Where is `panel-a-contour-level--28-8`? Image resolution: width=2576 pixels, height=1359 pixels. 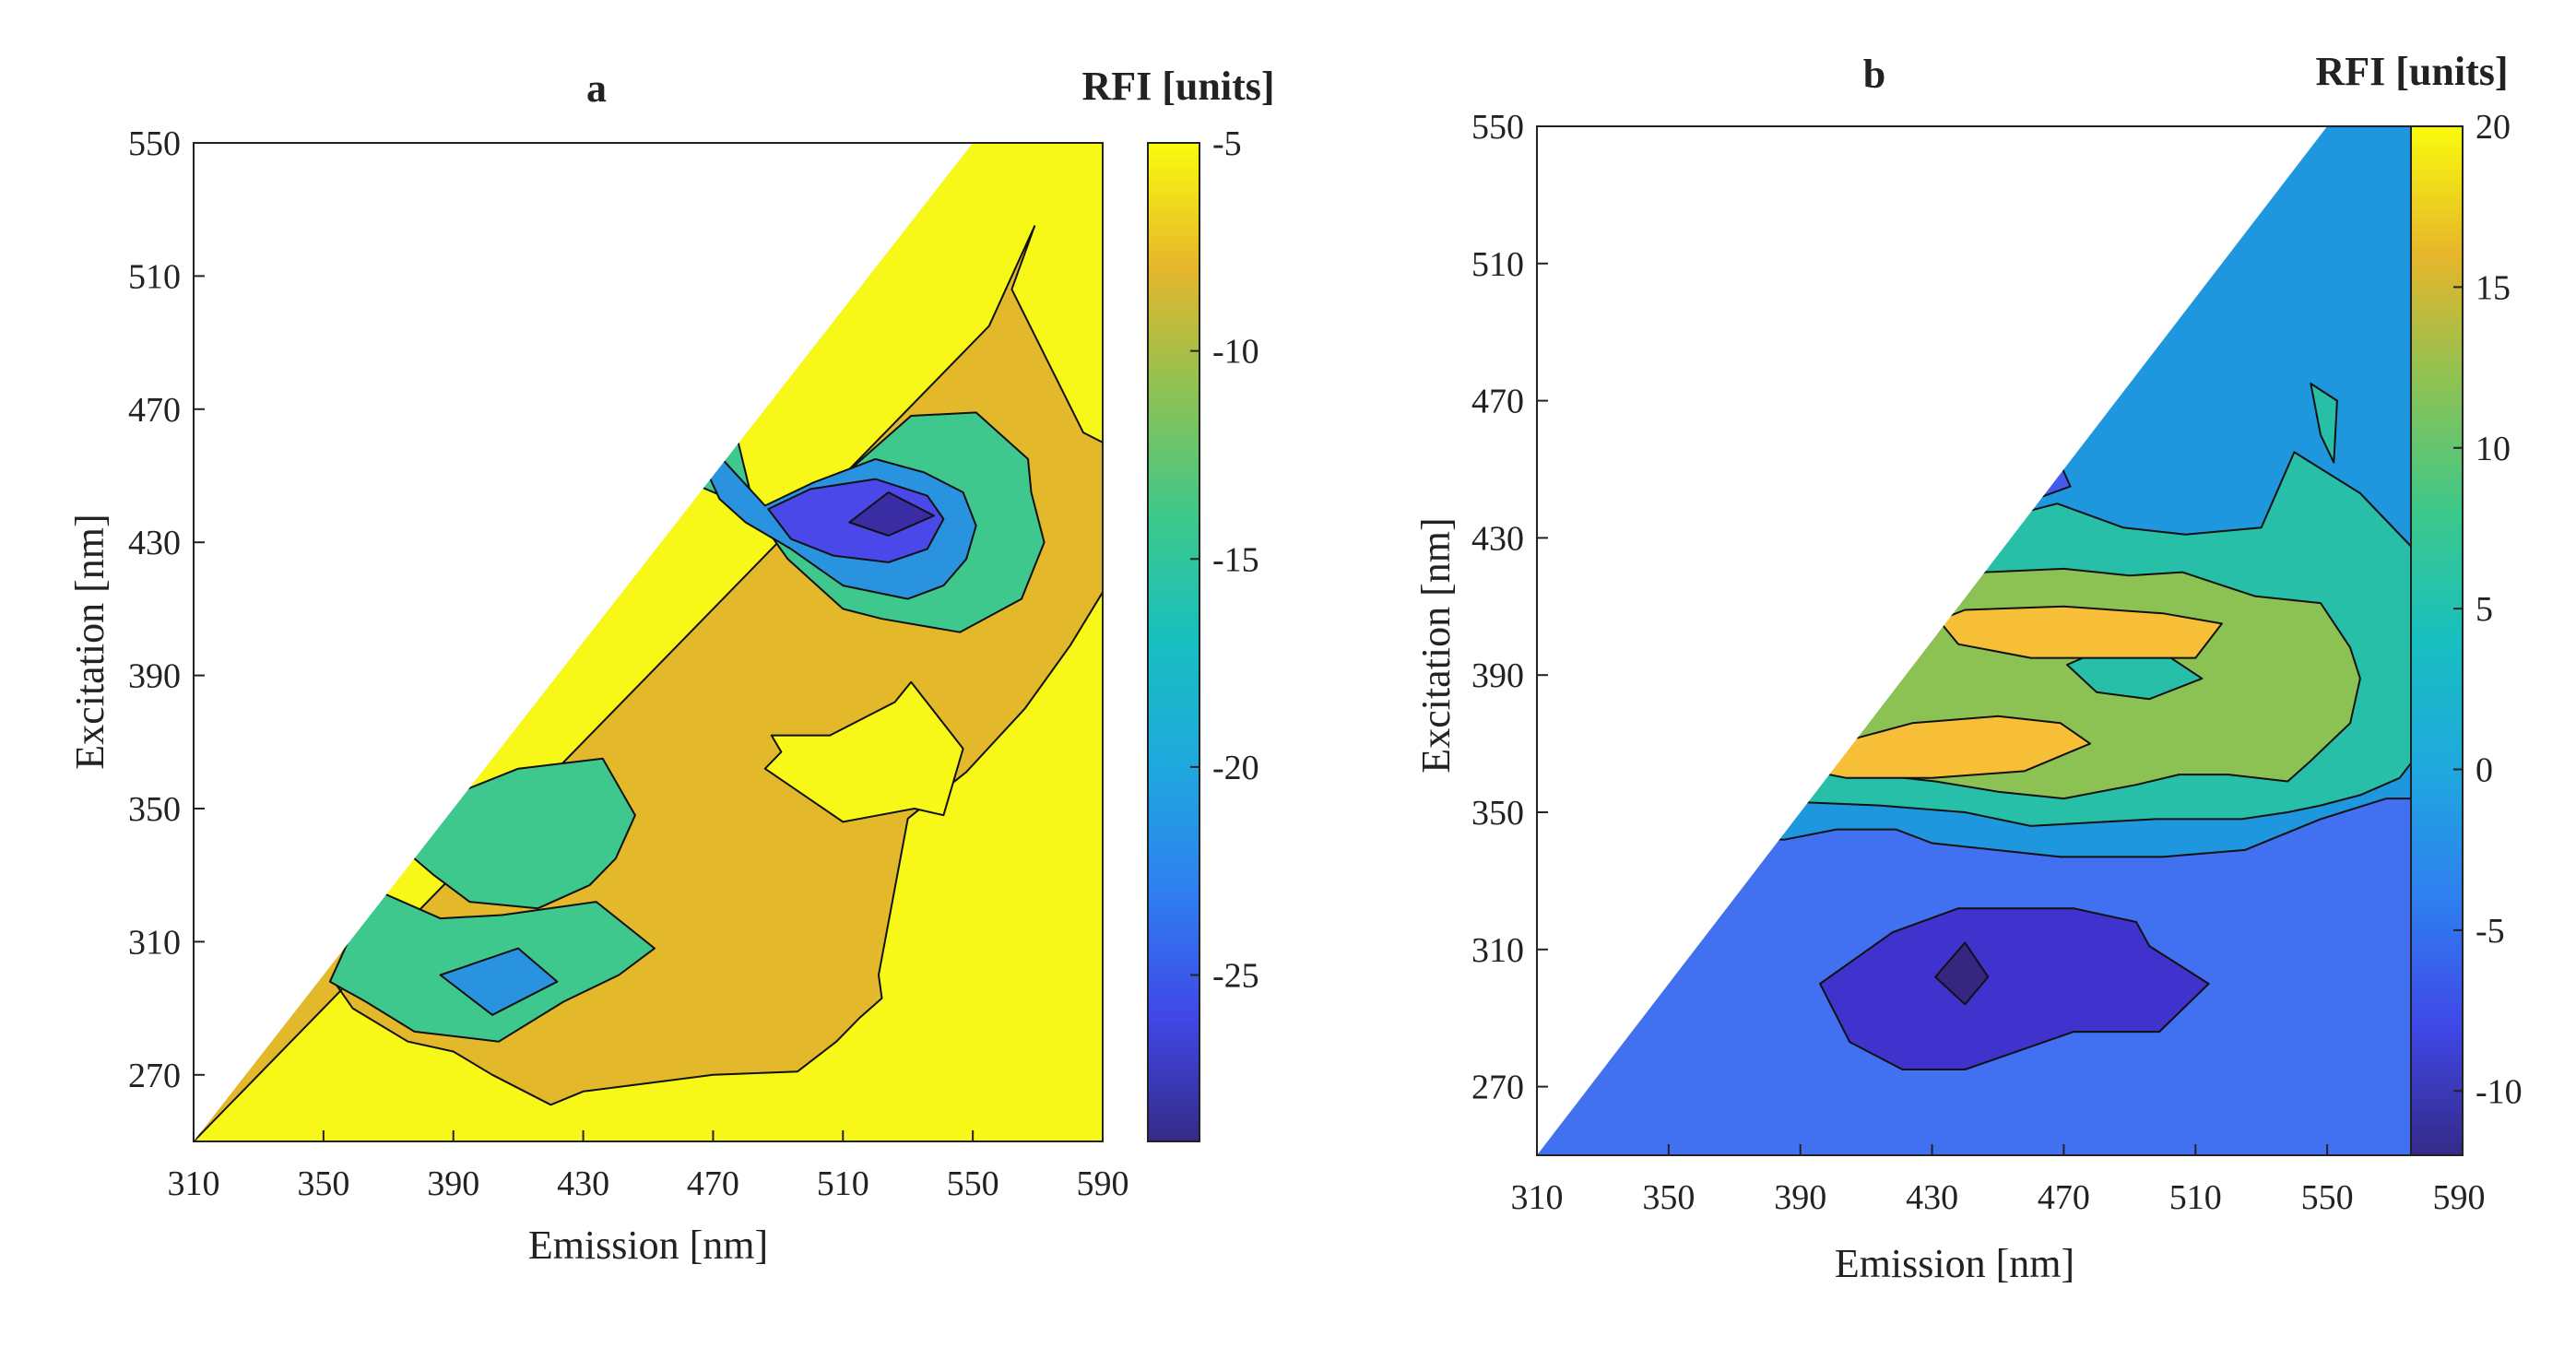
panel-a-contour-level--28-8 is located at coordinates (891, 514).